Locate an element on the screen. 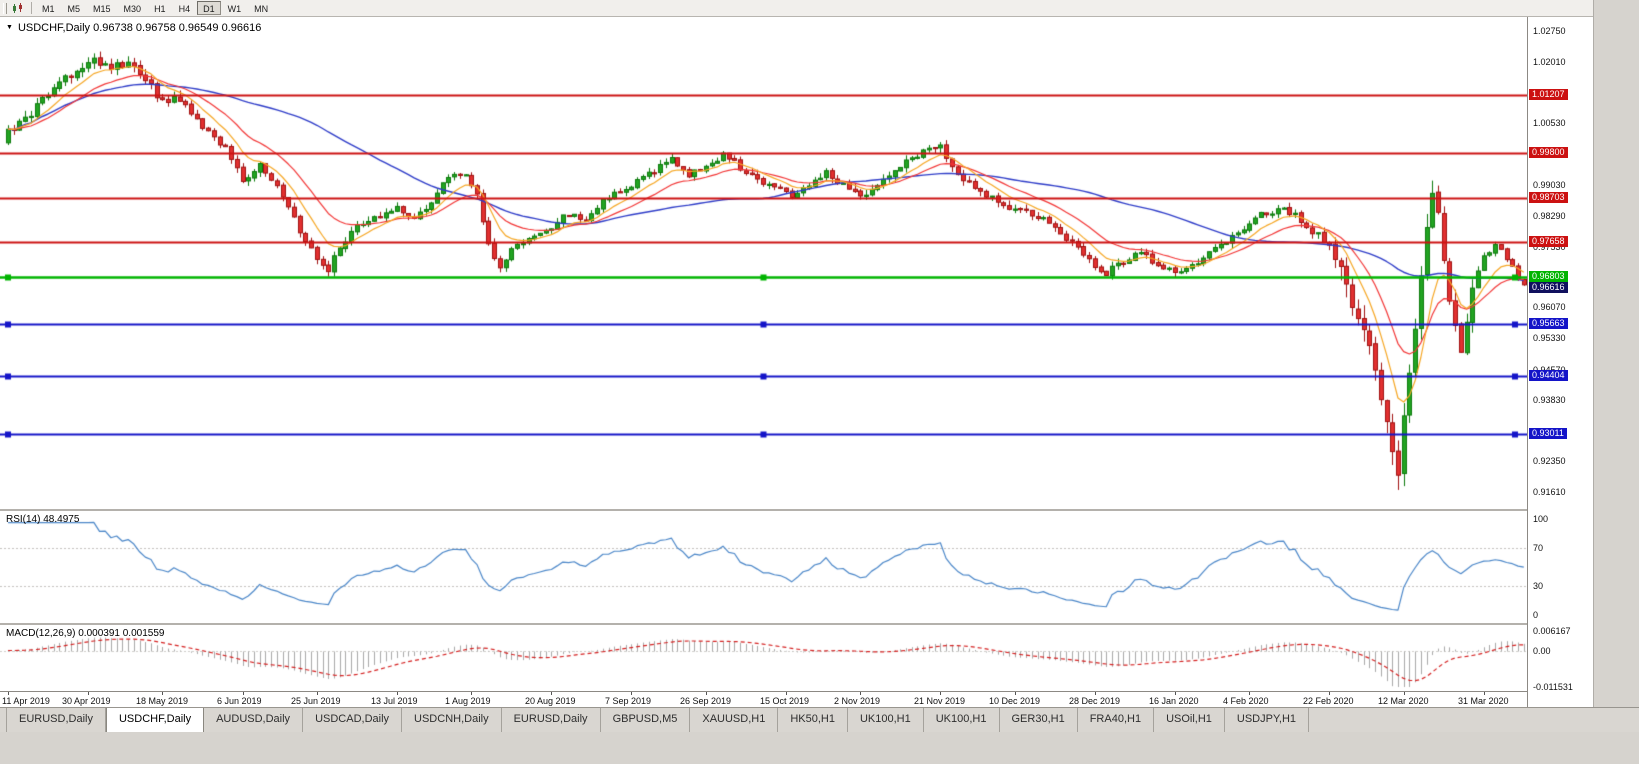 This screenshot has height=764, width=1639. timeframe-button-W1: W1 is located at coordinates (234, 9).